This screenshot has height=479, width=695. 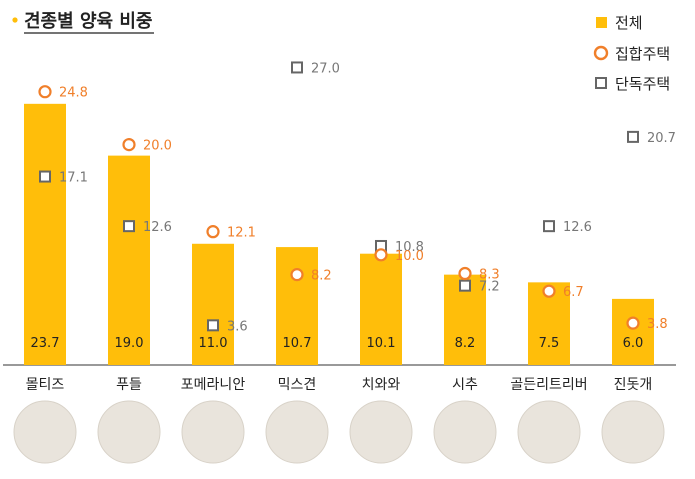 I want to click on legend-label-house: 단독주택, so click(x=642, y=84).